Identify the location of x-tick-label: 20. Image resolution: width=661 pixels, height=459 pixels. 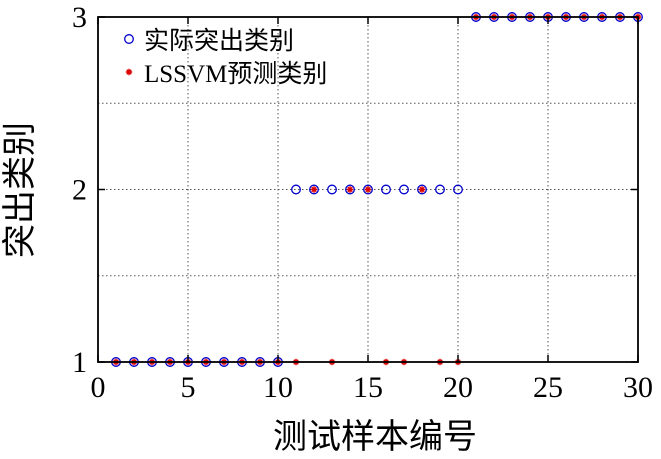
(458, 387).